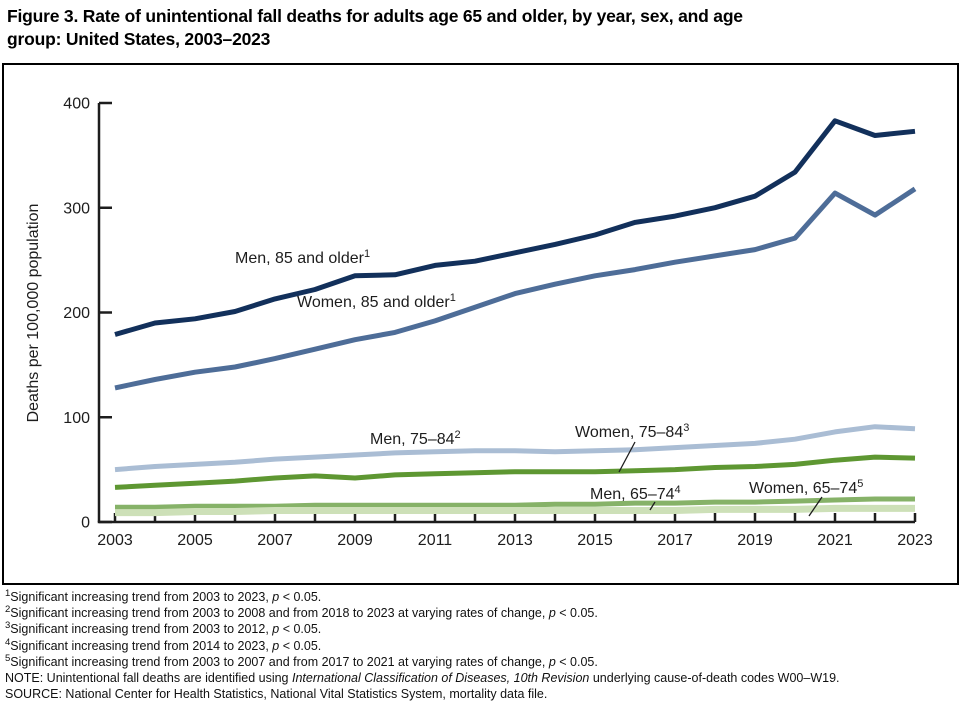 Image resolution: width=960 pixels, height=702 pixels. Describe the element at coordinates (76, 104) in the screenshot. I see `y-tick-label: 400` at that location.